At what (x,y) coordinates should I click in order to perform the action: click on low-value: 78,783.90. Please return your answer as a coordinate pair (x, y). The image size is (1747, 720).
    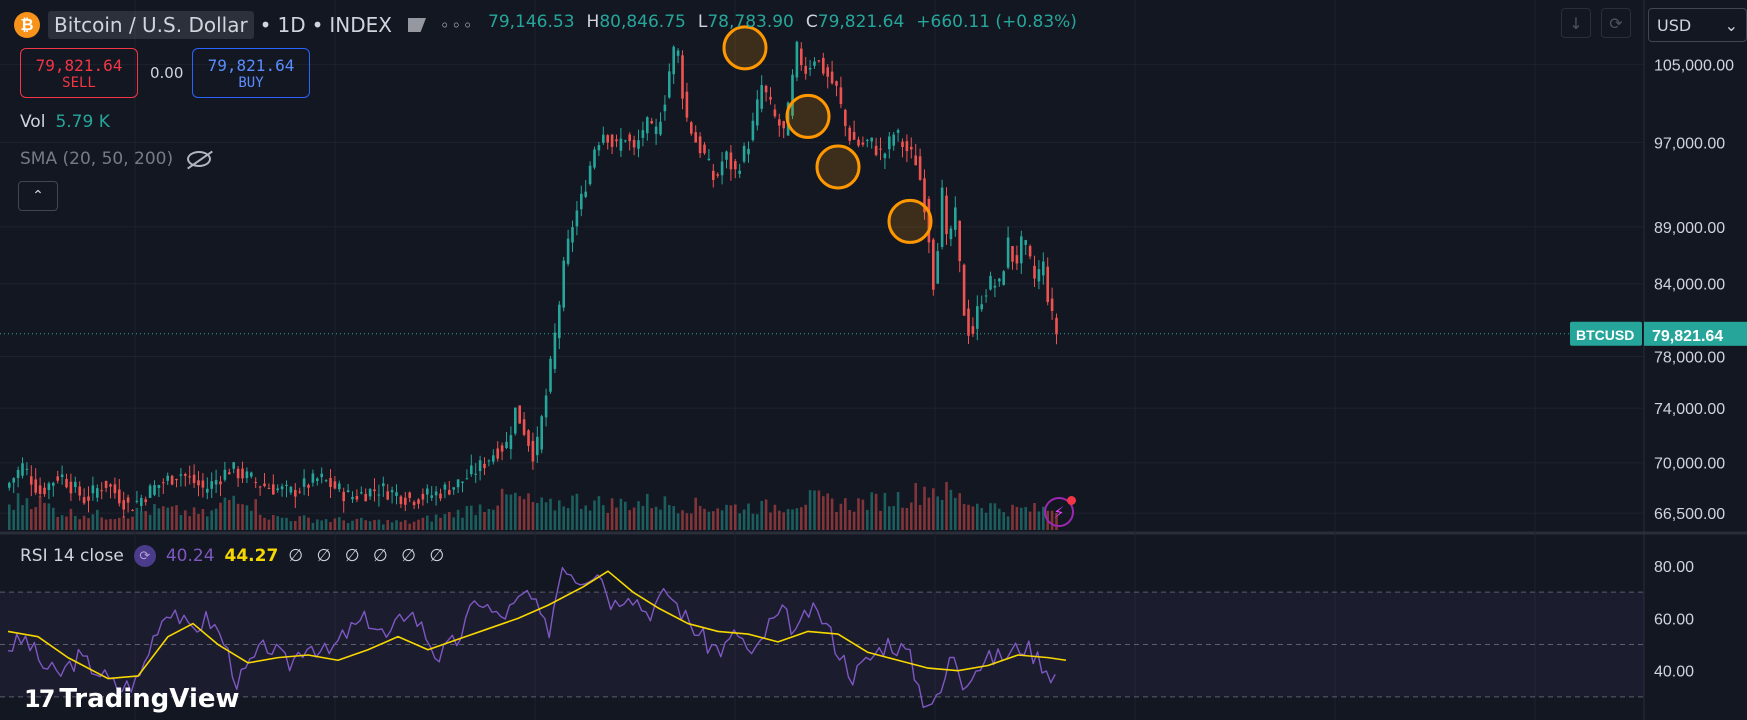
    Looking at the image, I should click on (750, 22).